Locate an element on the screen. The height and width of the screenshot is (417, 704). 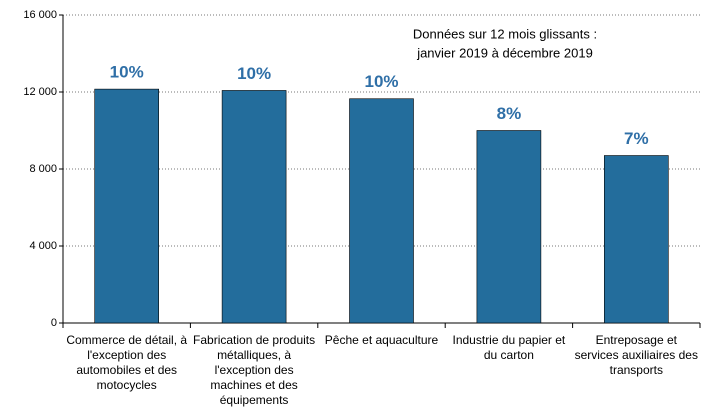
x-tick-label: Industrie du papier et du carton is located at coordinates (509, 347).